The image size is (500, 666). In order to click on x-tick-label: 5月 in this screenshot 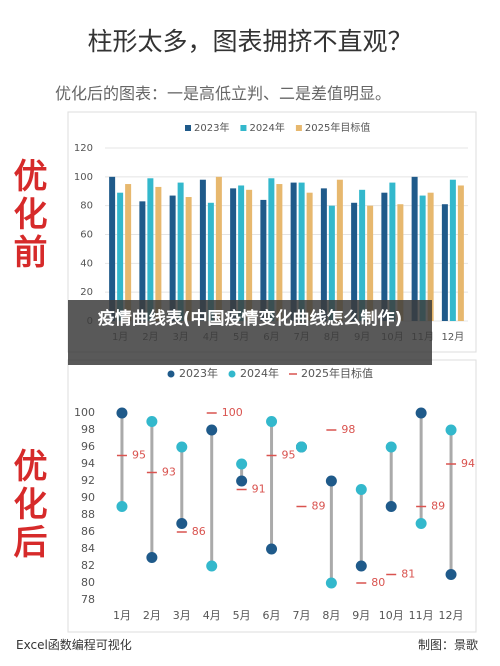, I will do `click(242, 615)`.